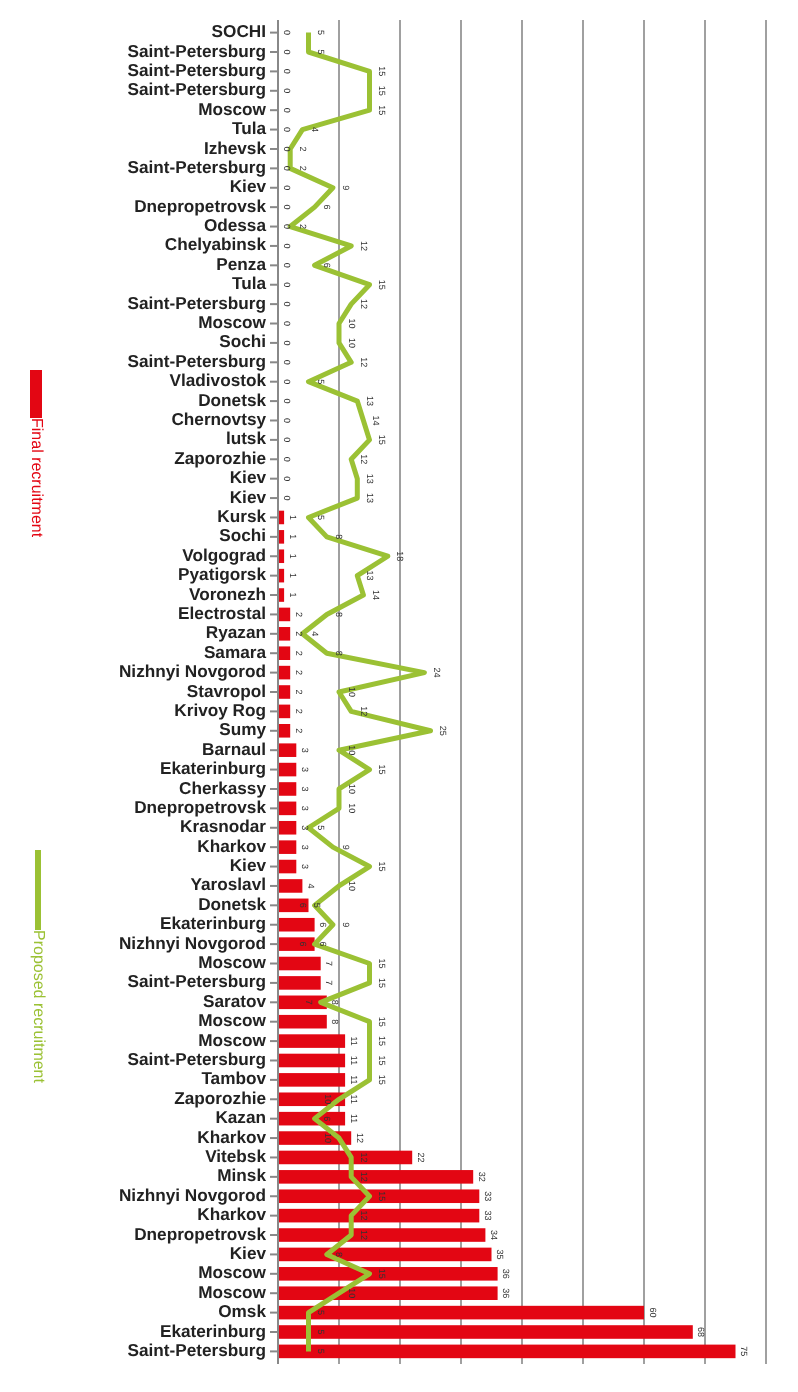 Image resolution: width=798 pixels, height=1392 pixels. I want to click on y-tick-label: Voronezh, so click(227, 593).